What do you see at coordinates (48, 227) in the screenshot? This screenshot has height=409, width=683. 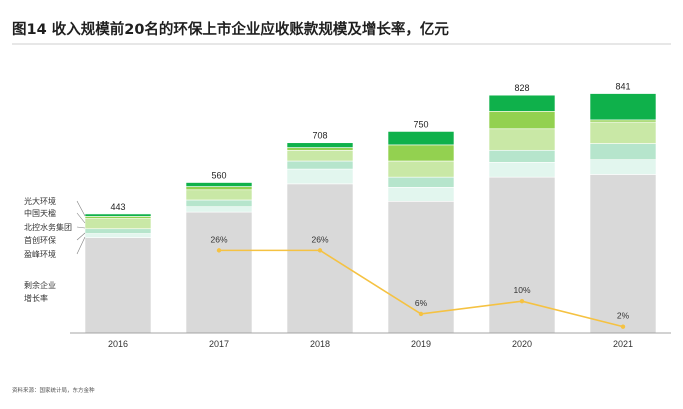 I see `legend-label-2: 北控水务集团` at bounding box center [48, 227].